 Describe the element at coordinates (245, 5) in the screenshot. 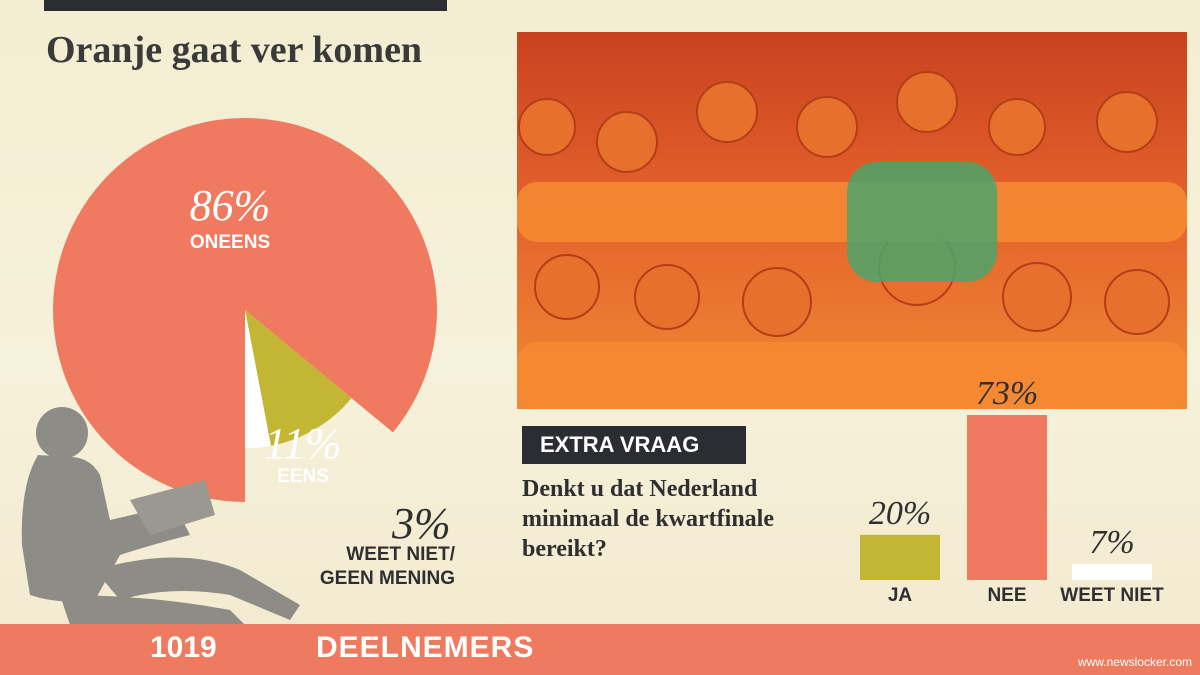

I see `top-bar` at that location.